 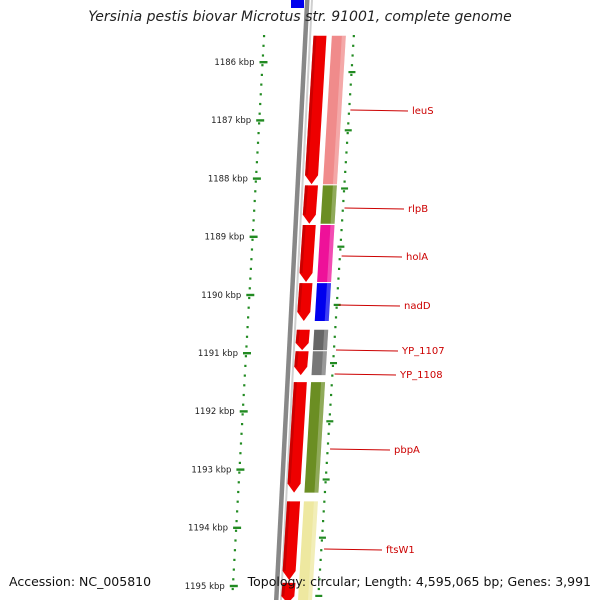 I want to click on cds-arrow, so click(x=316, y=110).